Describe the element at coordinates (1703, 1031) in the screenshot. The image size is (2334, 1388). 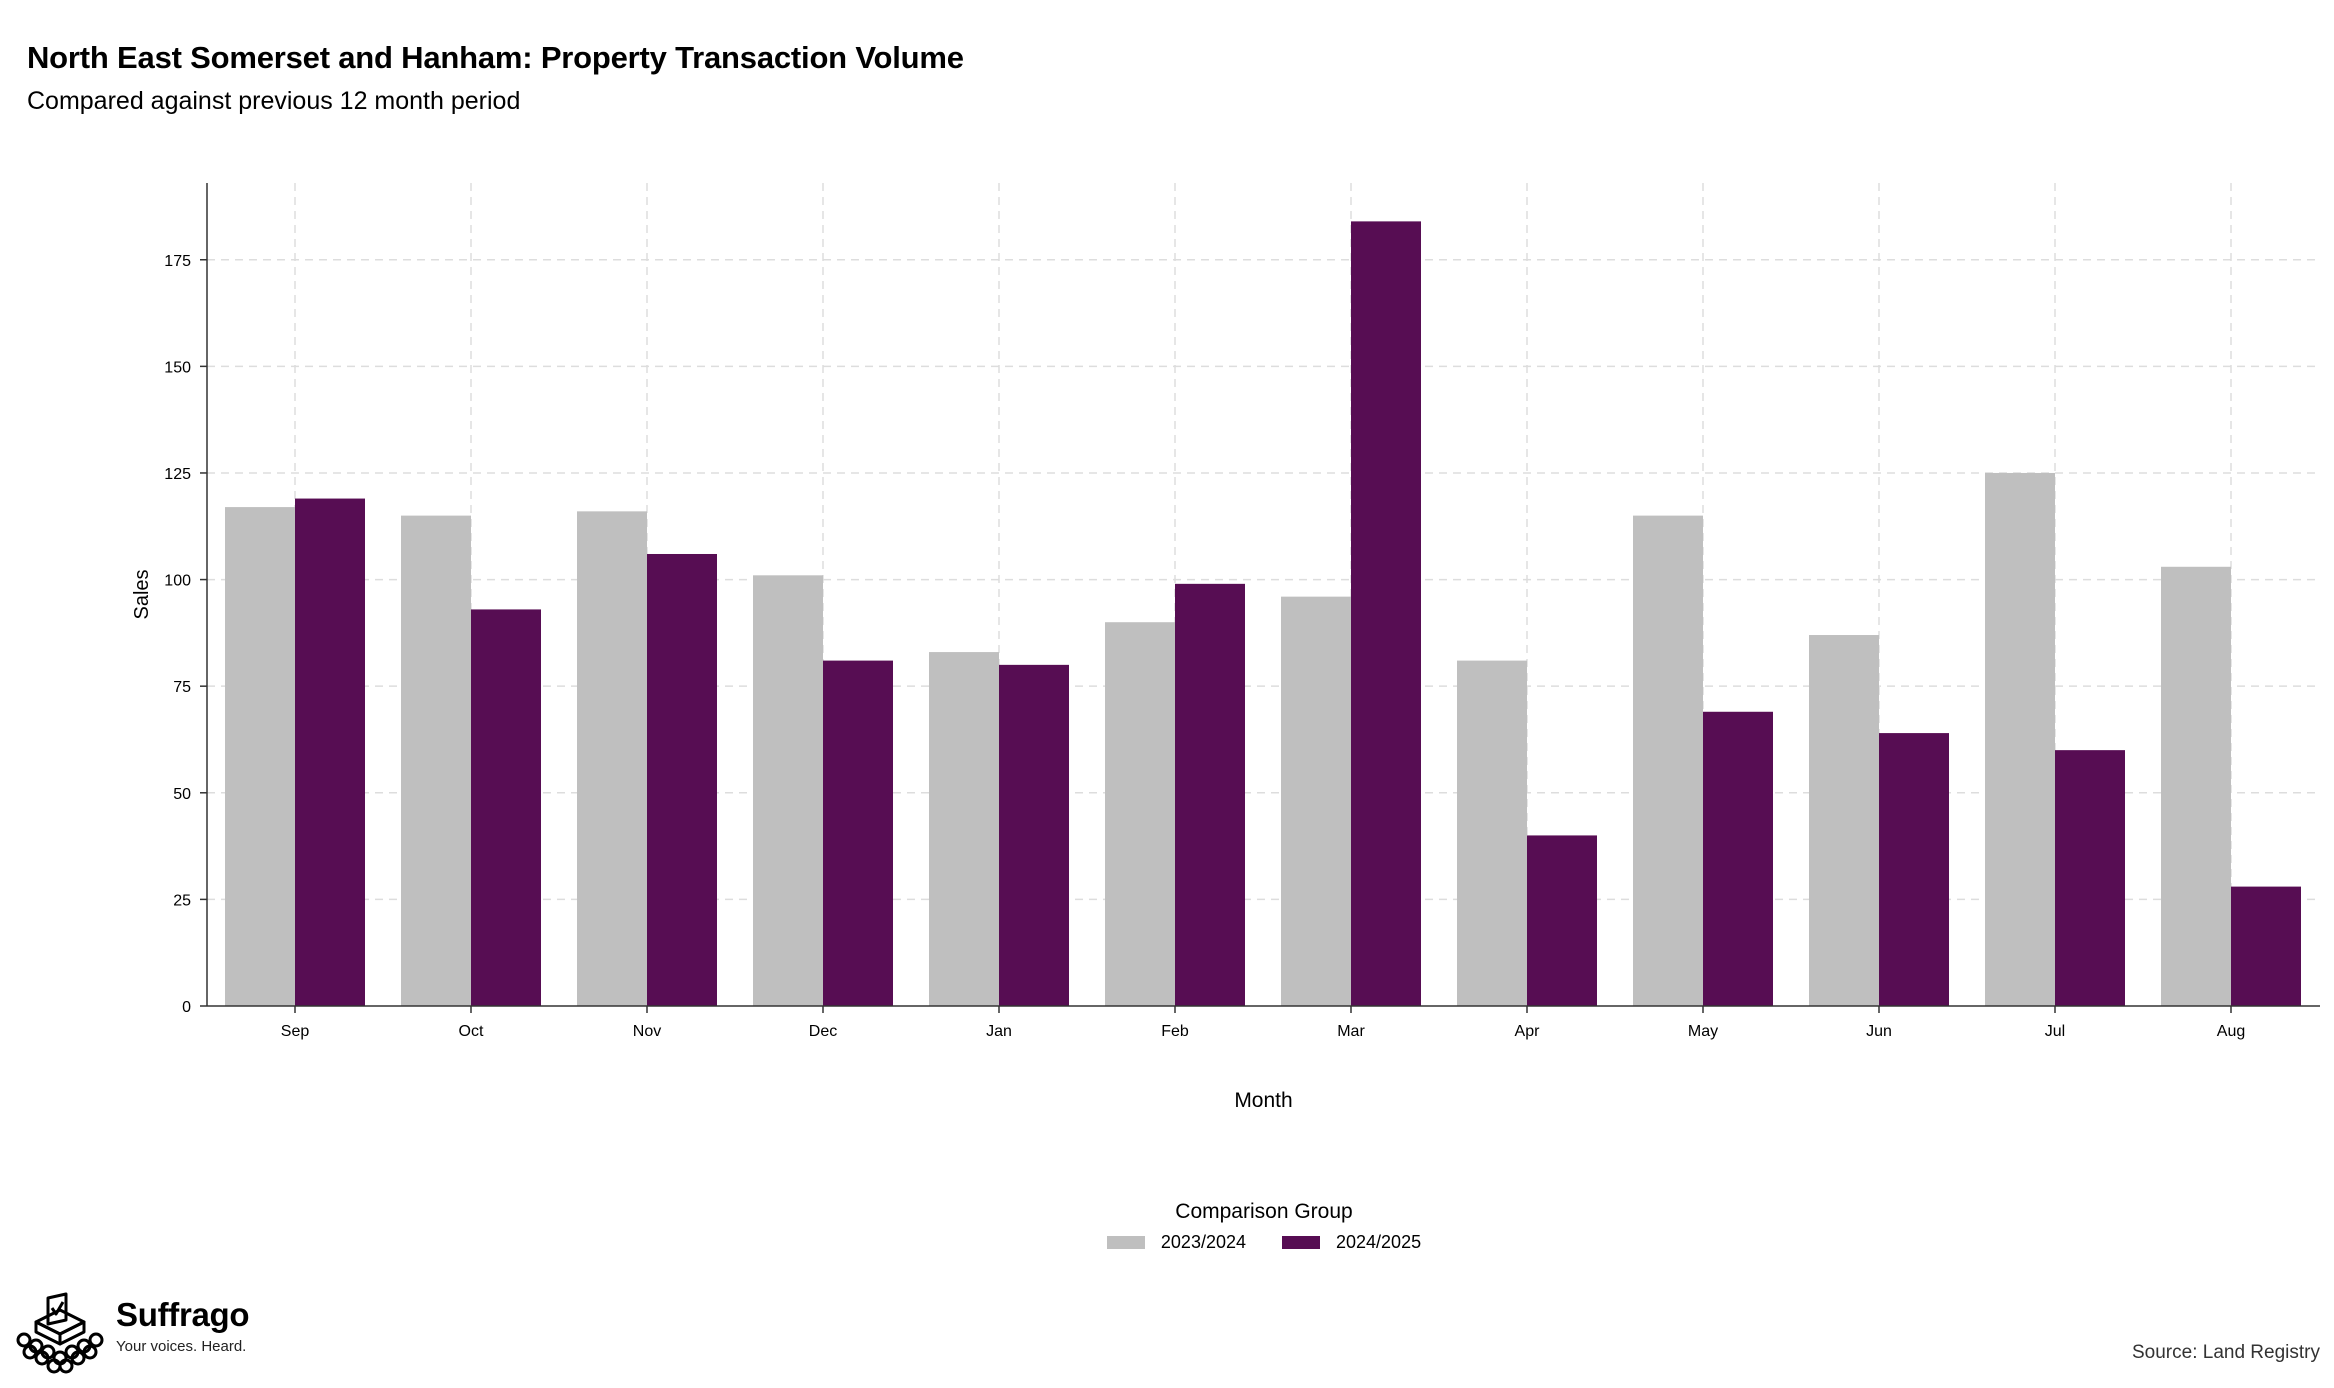
I see `x-tick-label: May` at that location.